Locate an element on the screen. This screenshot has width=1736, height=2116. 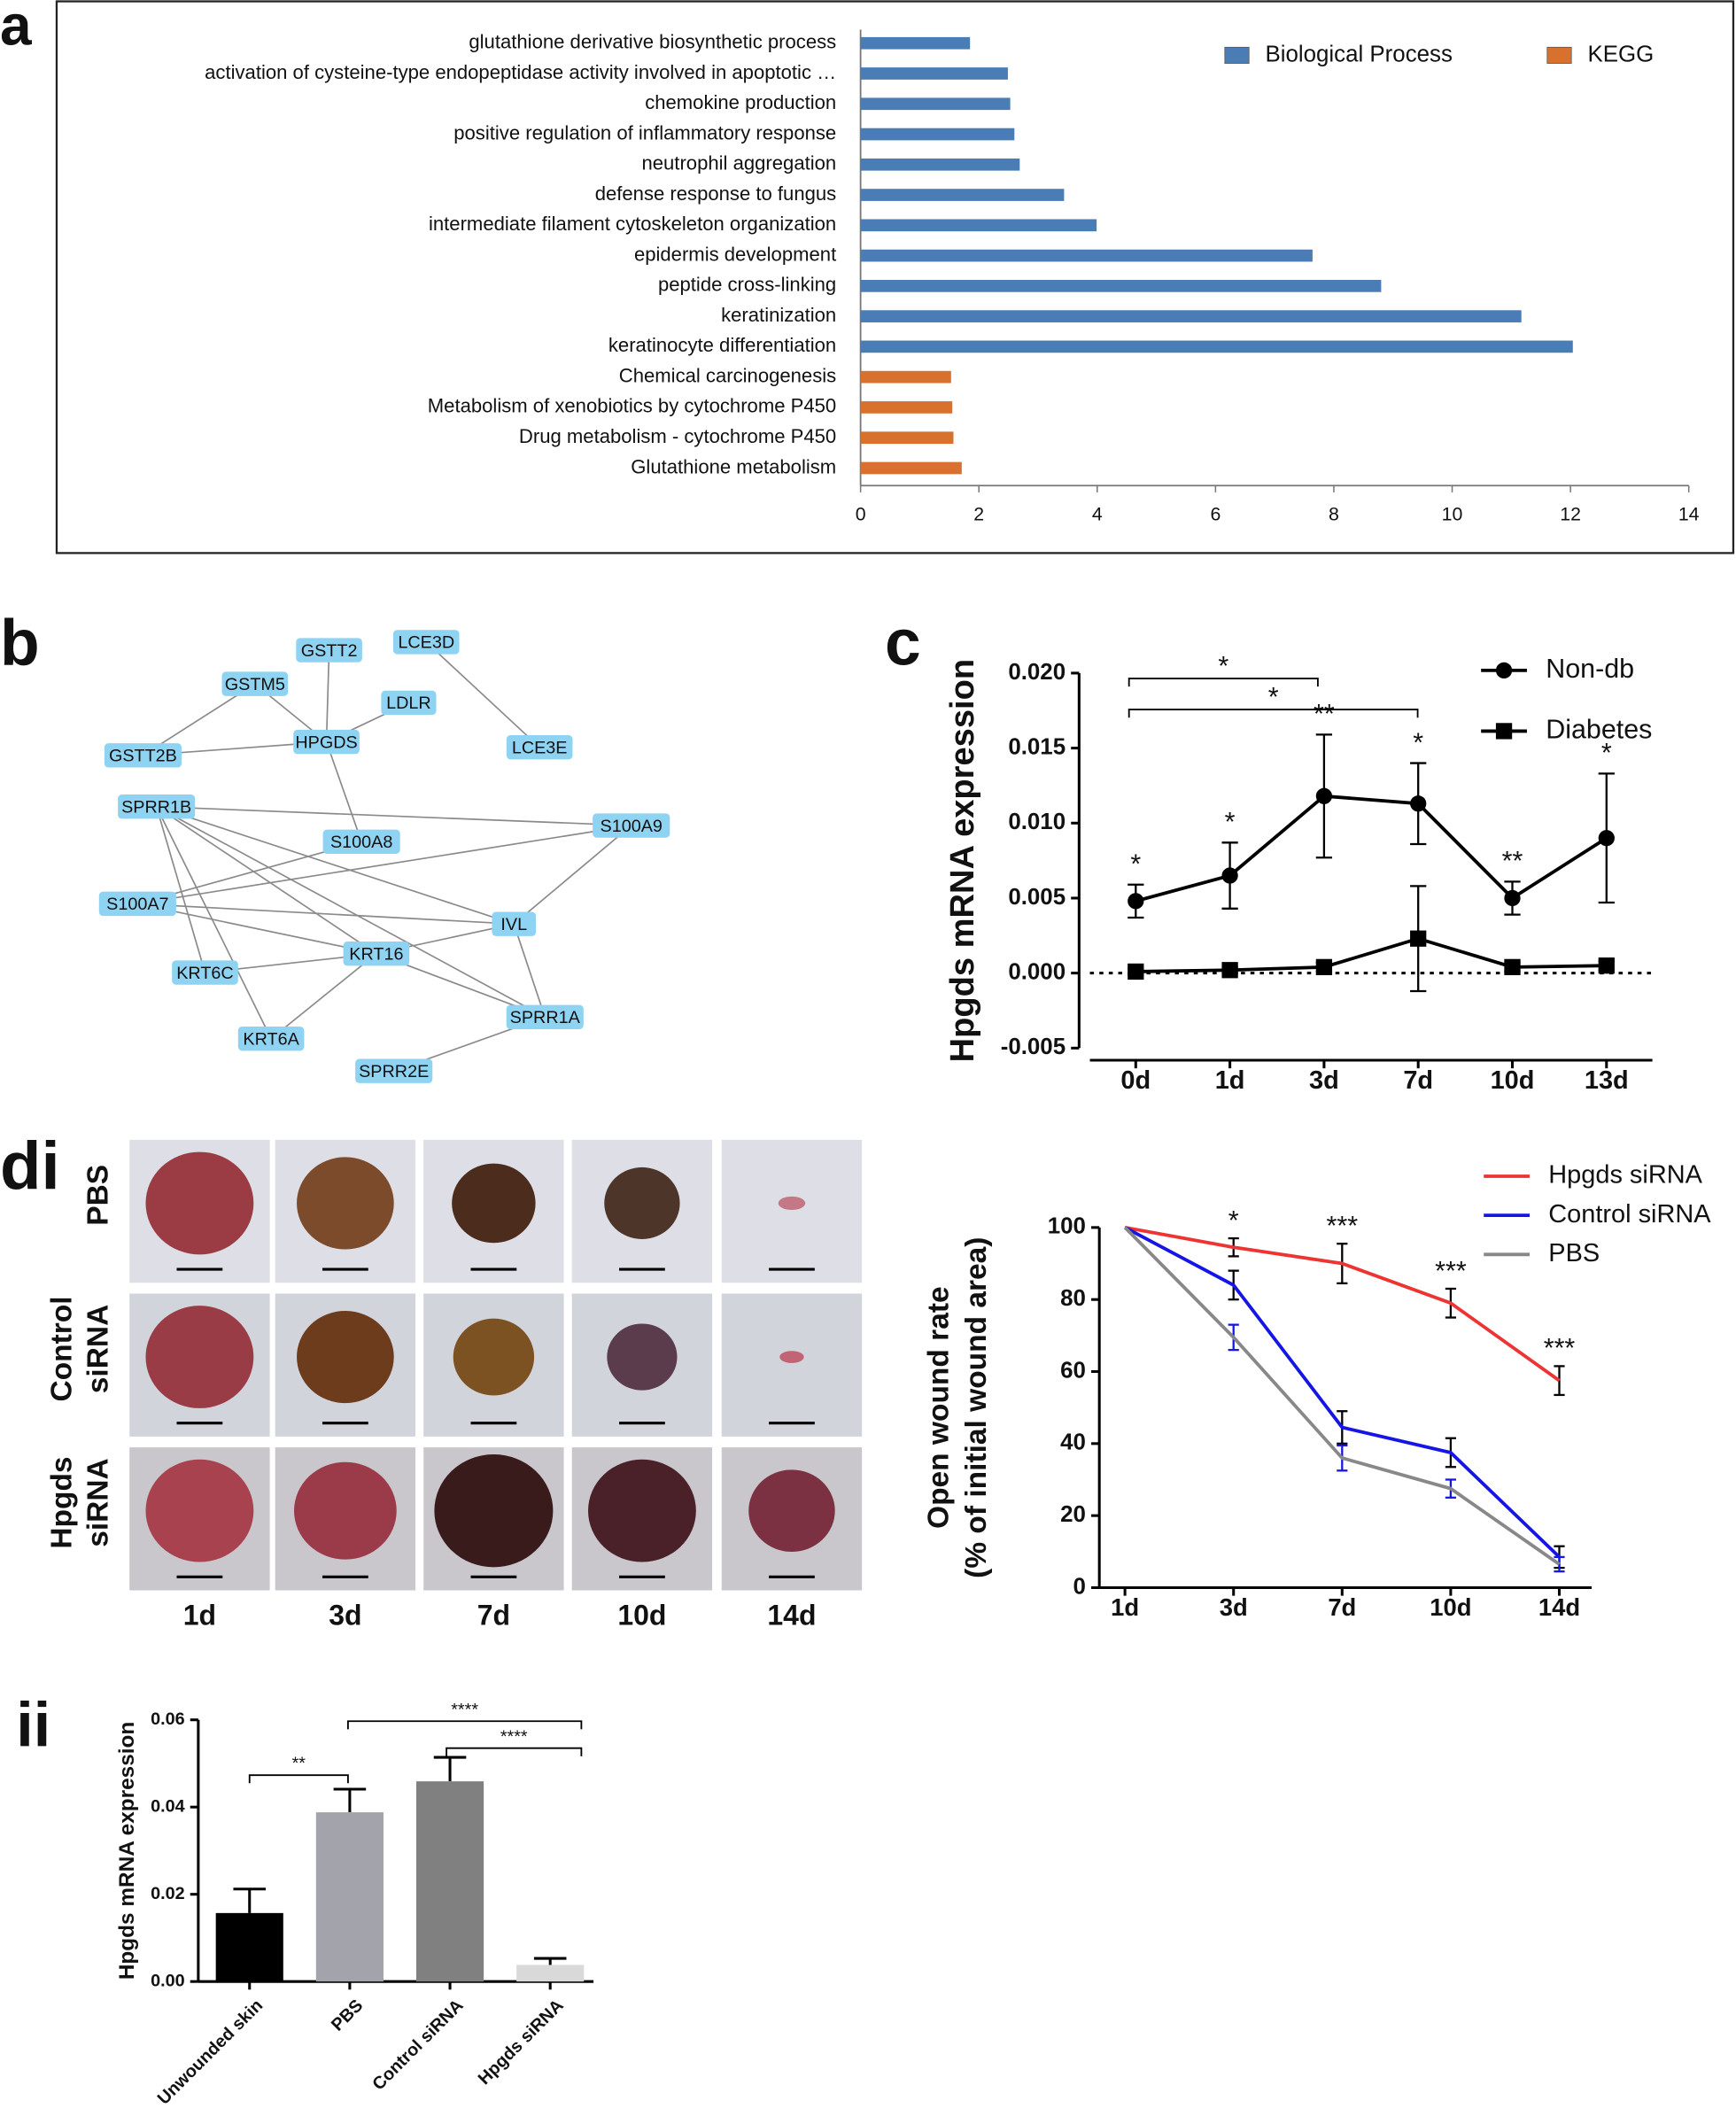
panel-label: b is located at coordinates (20, 642).